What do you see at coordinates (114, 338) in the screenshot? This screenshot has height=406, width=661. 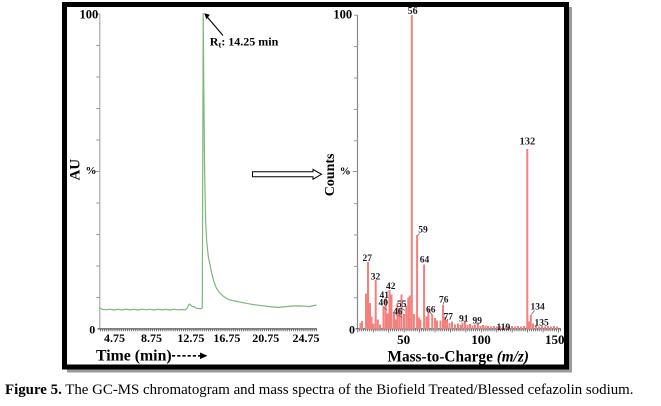 I see `svg-text: 4.75` at bounding box center [114, 338].